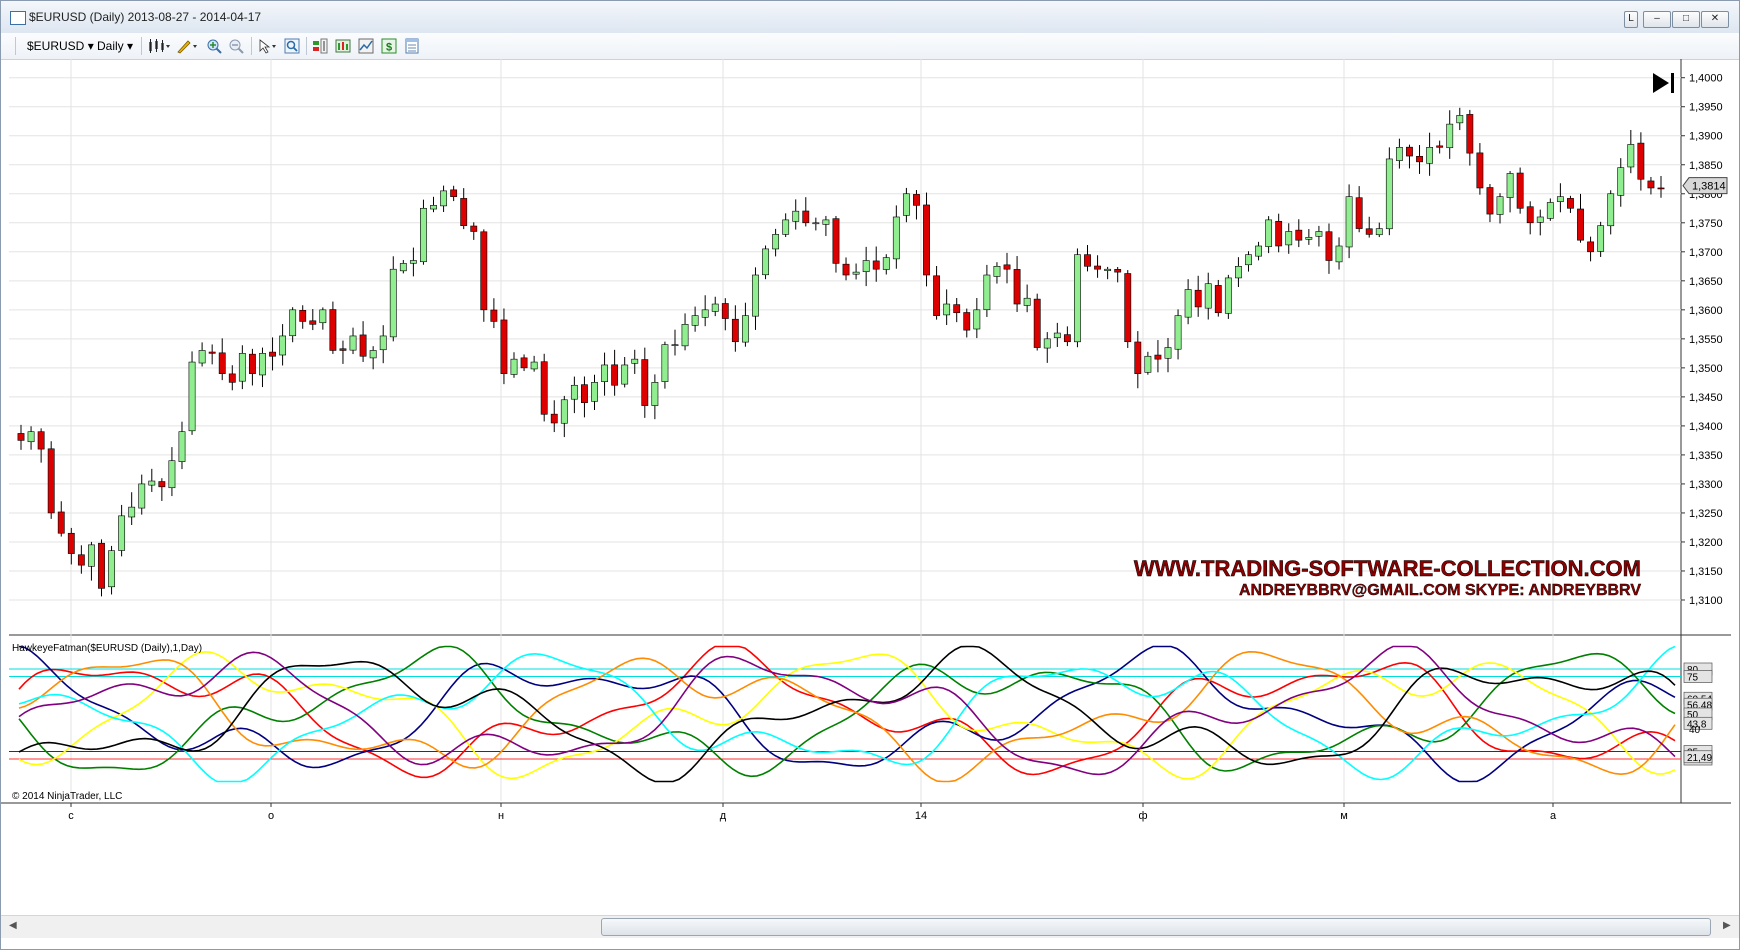 This screenshot has width=1740, height=950. I want to click on x-tick-label: о, so click(271, 816).